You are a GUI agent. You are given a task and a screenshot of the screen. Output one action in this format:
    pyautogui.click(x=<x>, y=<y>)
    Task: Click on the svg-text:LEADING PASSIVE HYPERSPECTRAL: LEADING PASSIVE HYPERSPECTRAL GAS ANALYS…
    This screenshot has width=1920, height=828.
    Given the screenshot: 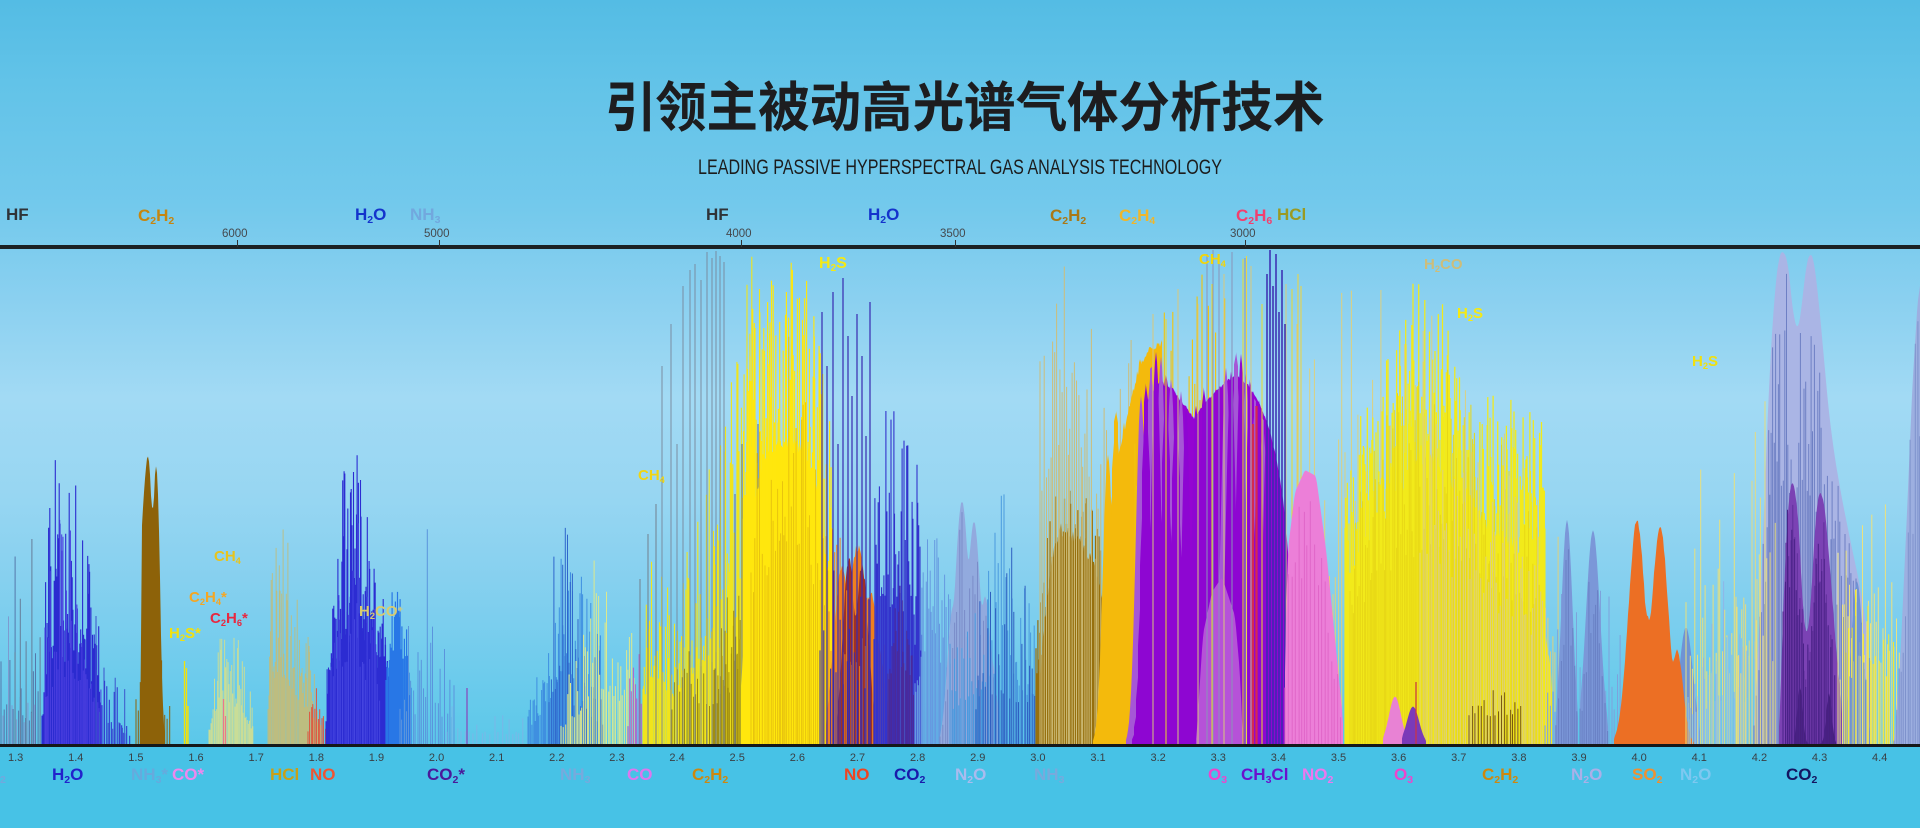 What is the action you would take?
    pyautogui.click(x=960, y=167)
    